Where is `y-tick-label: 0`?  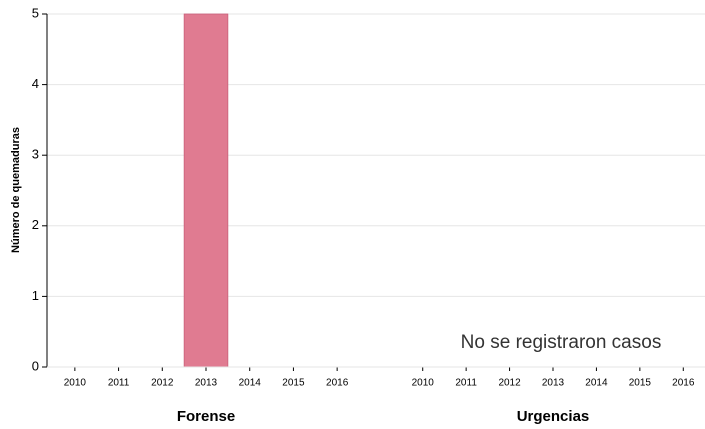 y-tick-label: 0 is located at coordinates (35, 365).